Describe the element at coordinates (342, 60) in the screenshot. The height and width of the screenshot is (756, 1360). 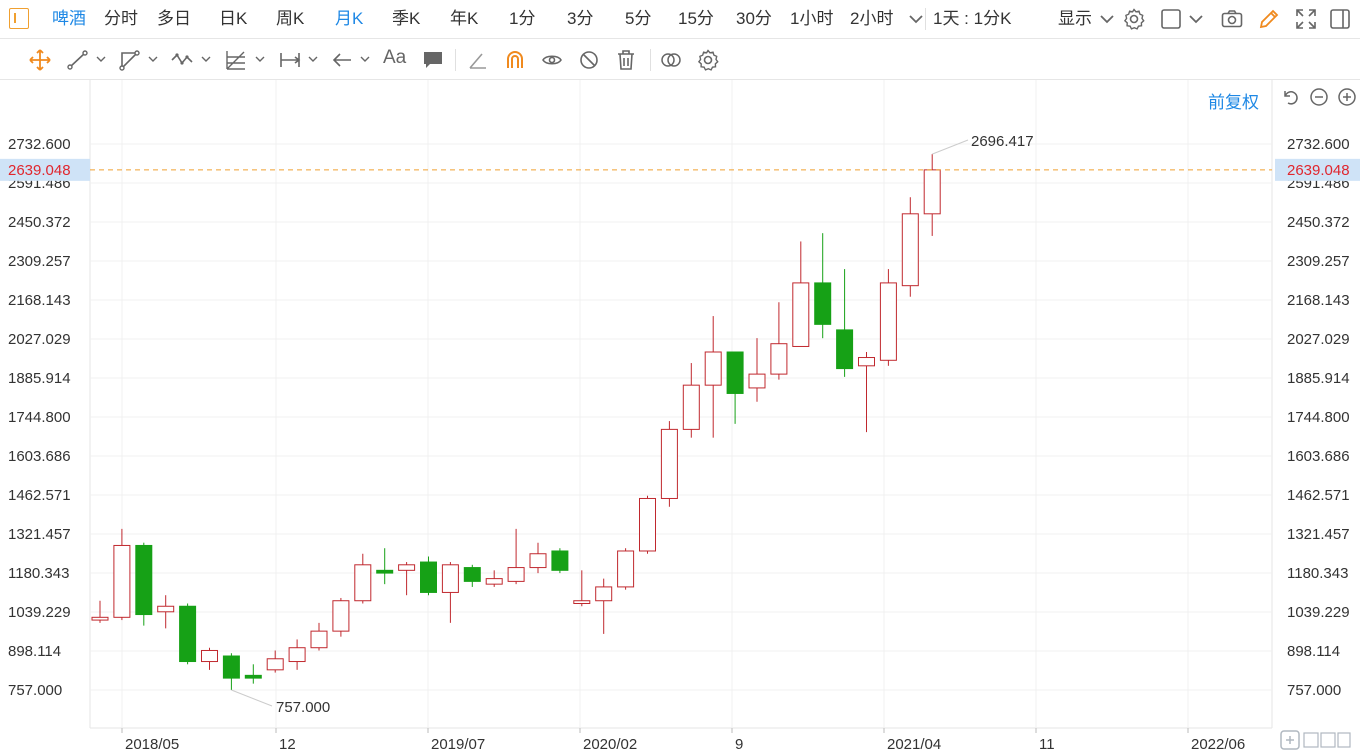
I see `arrow-left-icon` at that location.